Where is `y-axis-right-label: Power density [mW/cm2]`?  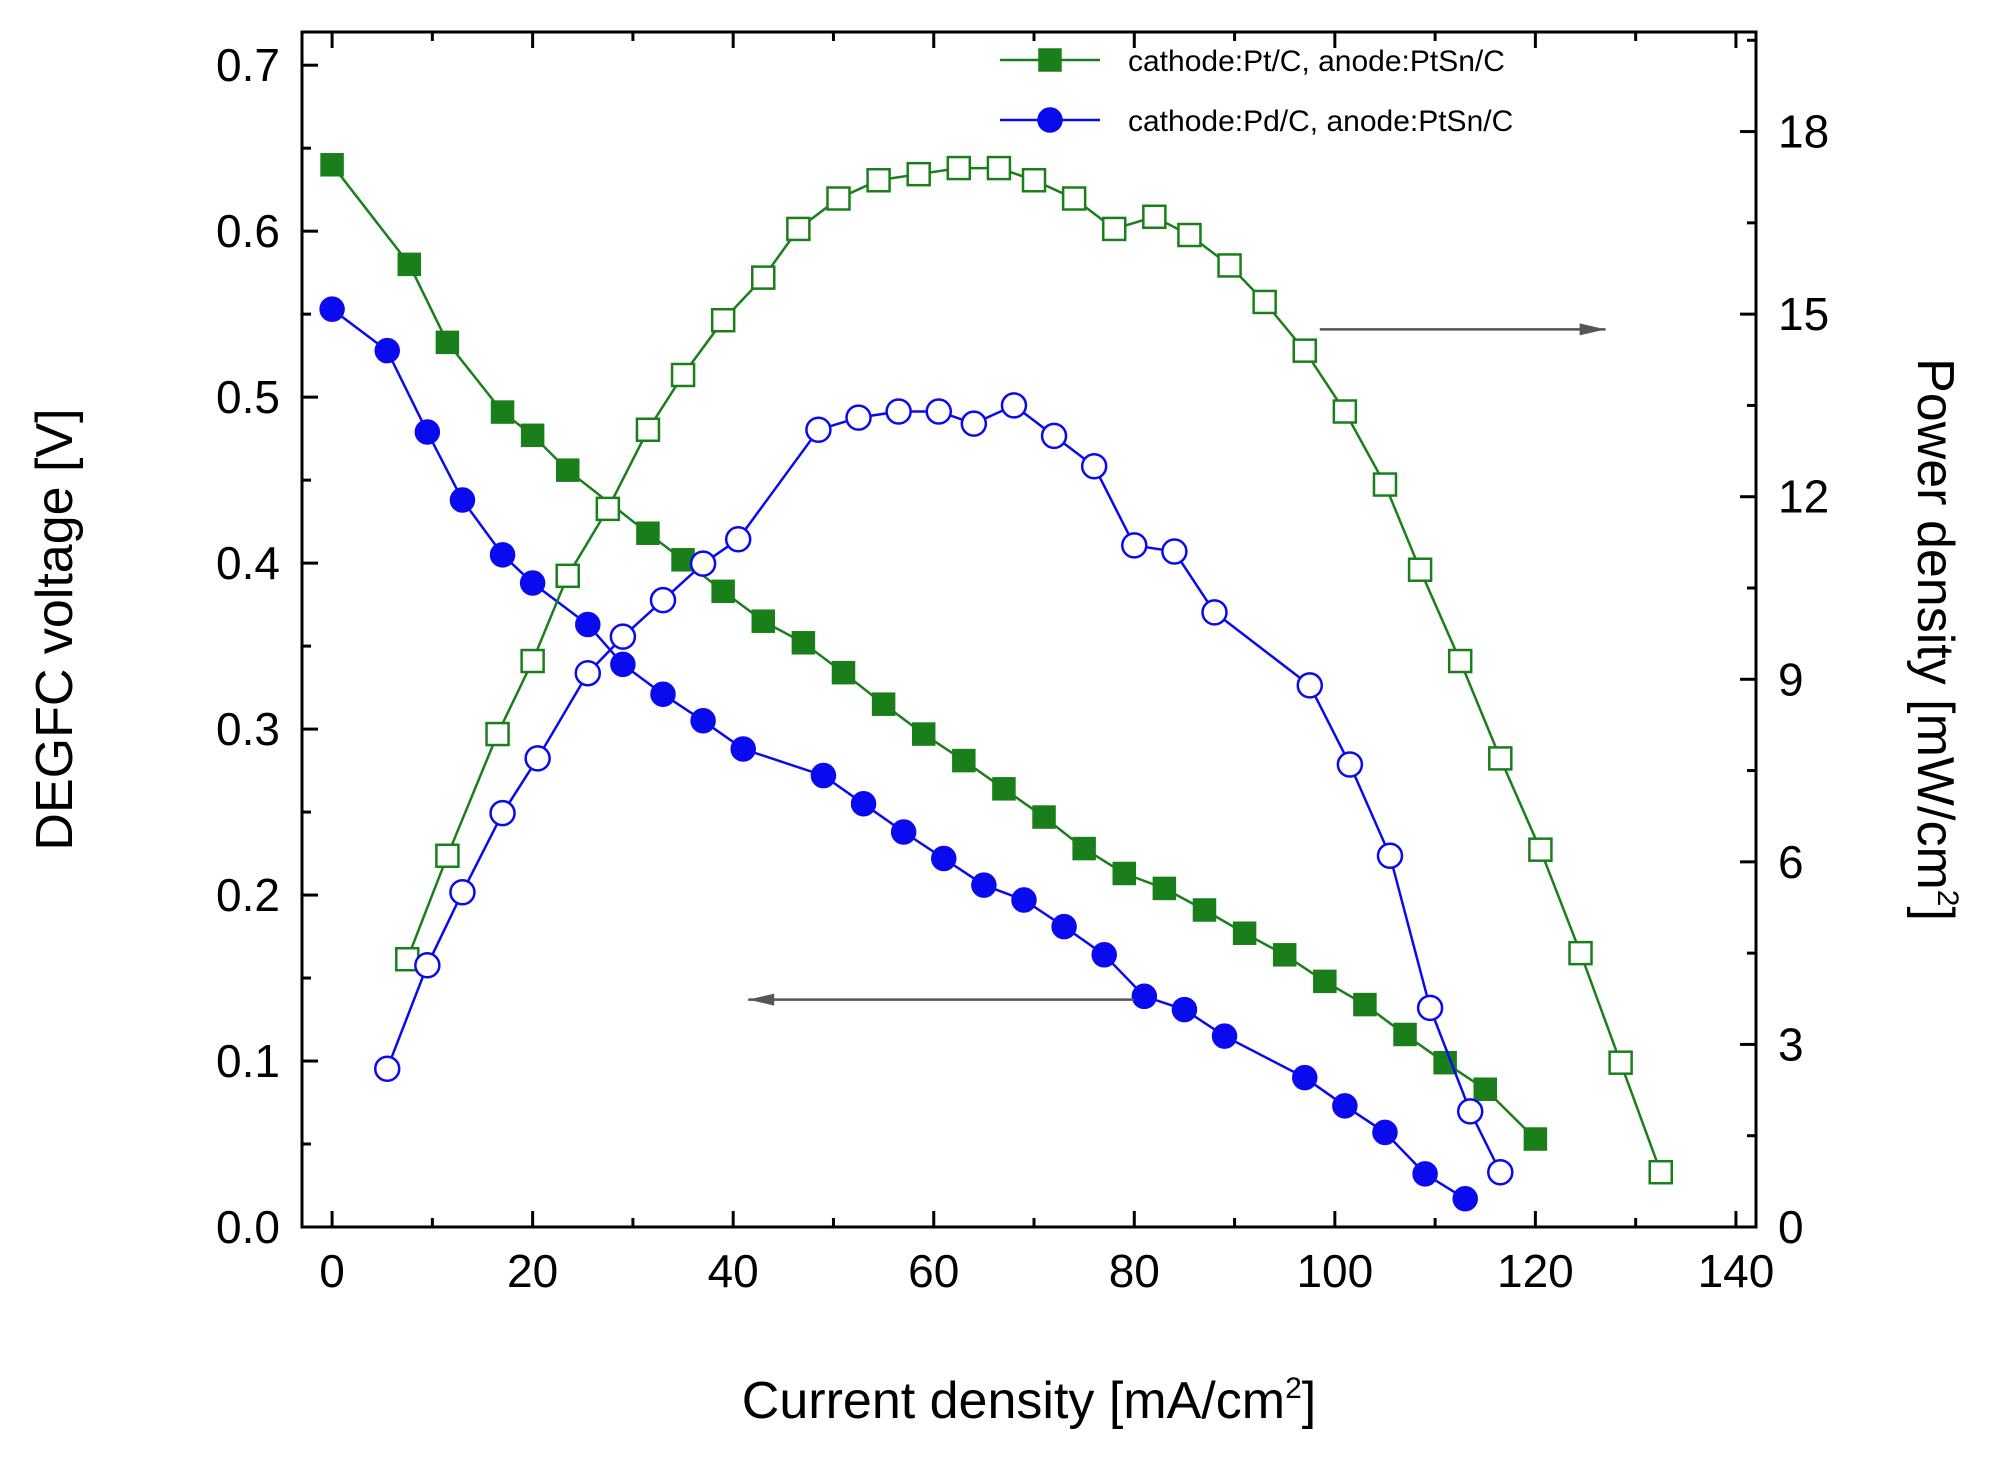
y-axis-right-label: Power density [mW/cm2] is located at coordinates (1935, 639).